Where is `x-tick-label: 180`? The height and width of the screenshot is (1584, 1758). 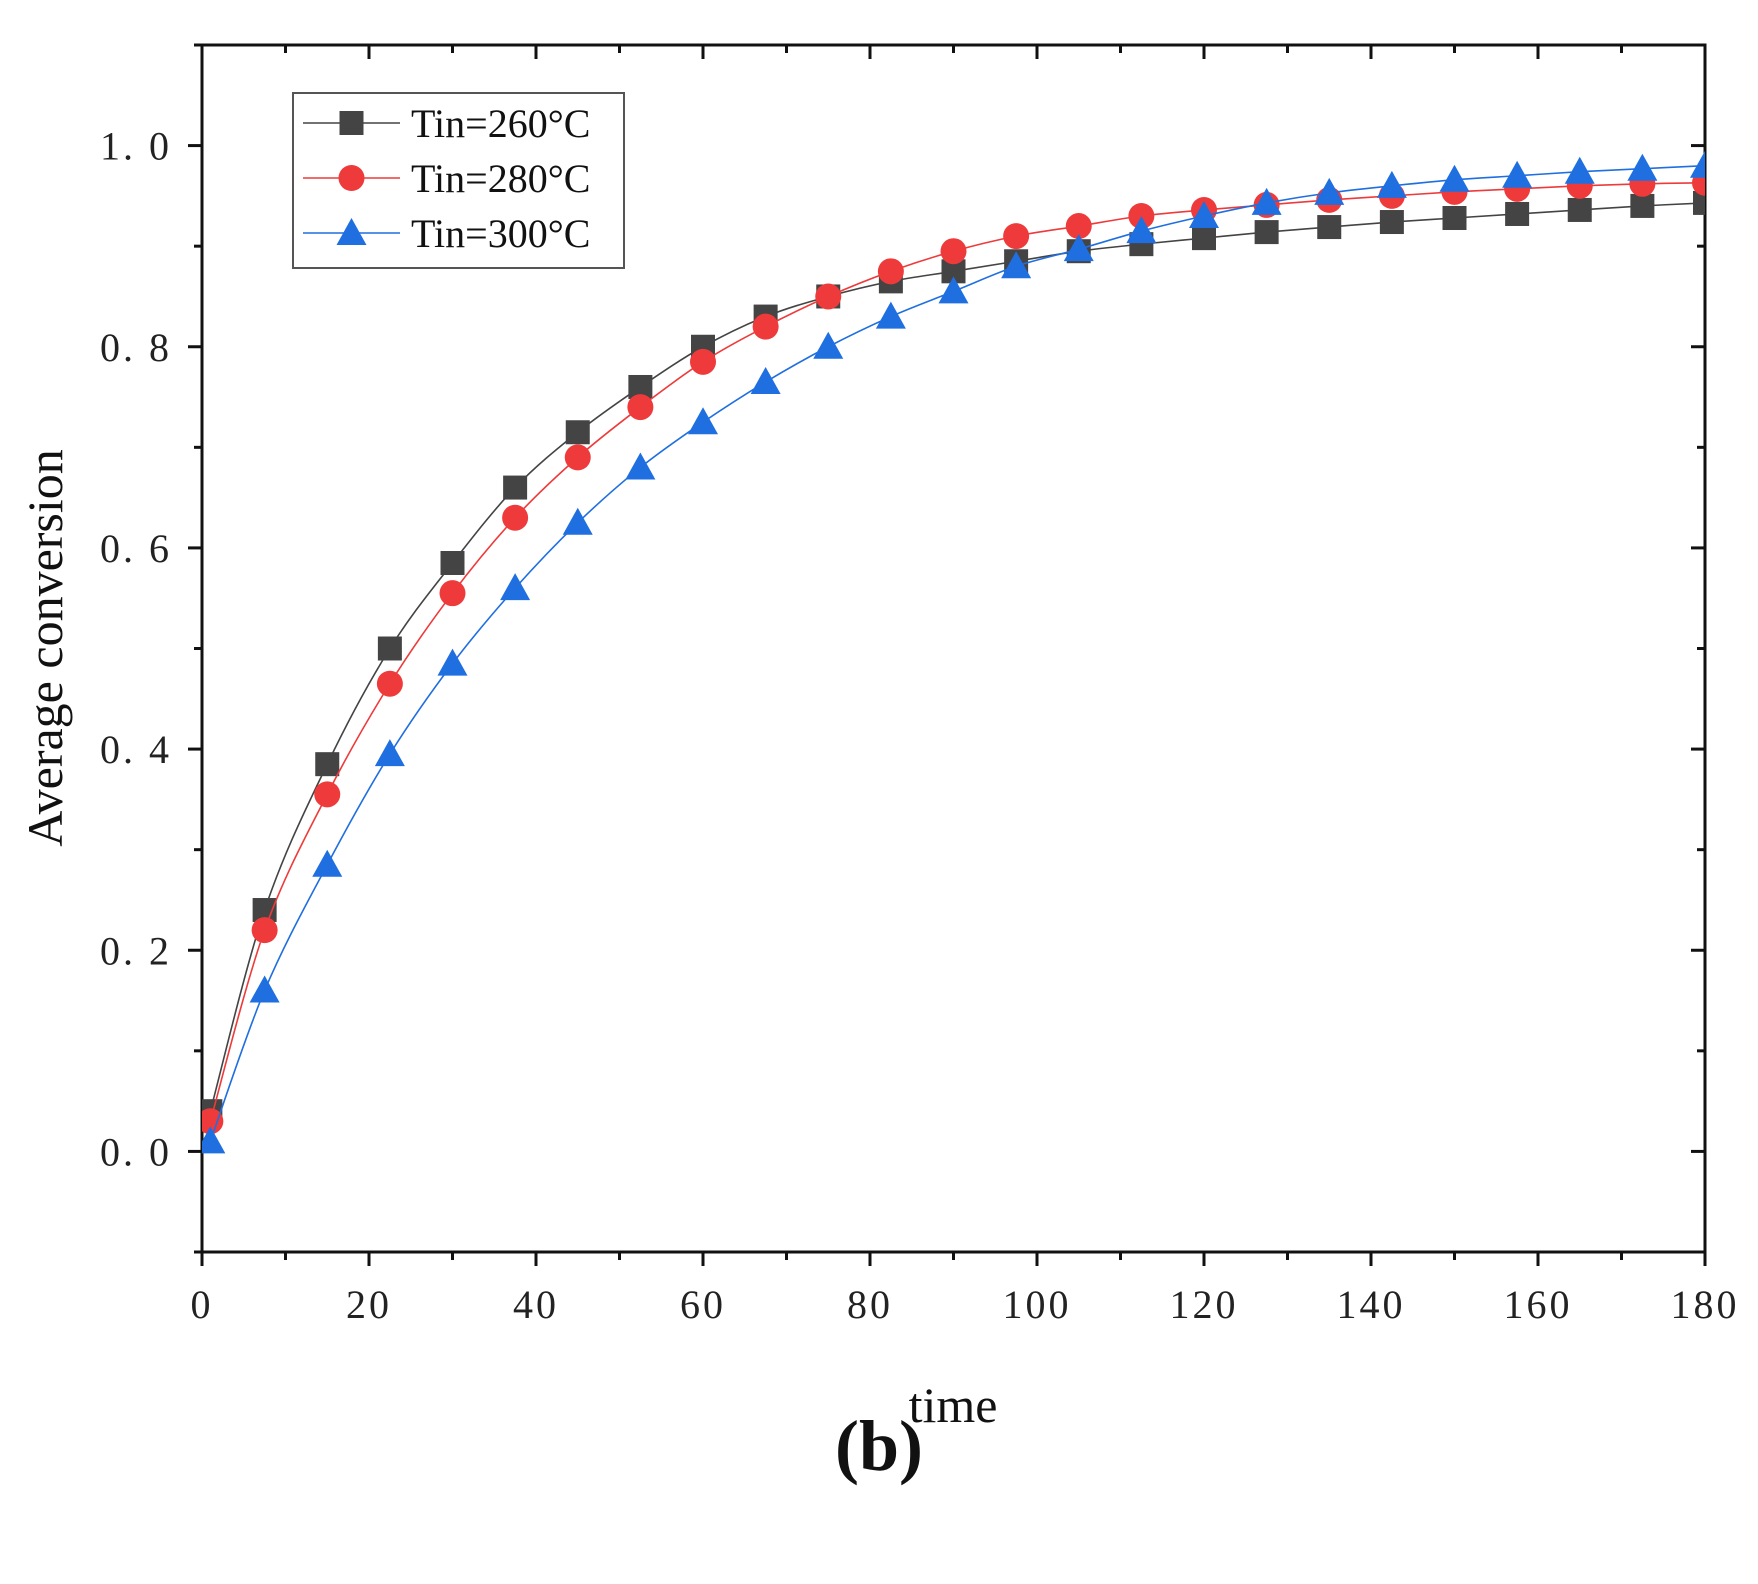 x-tick-label: 180 is located at coordinates (1705, 1304).